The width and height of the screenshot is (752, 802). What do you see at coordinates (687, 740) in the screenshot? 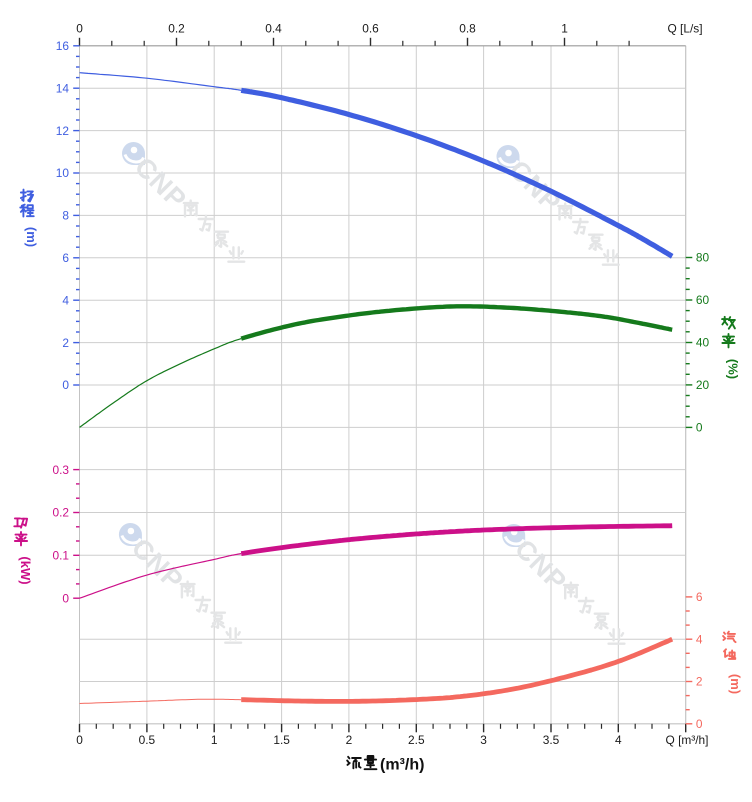
I see `svg-text: Q [m³/h]` at bounding box center [687, 740].